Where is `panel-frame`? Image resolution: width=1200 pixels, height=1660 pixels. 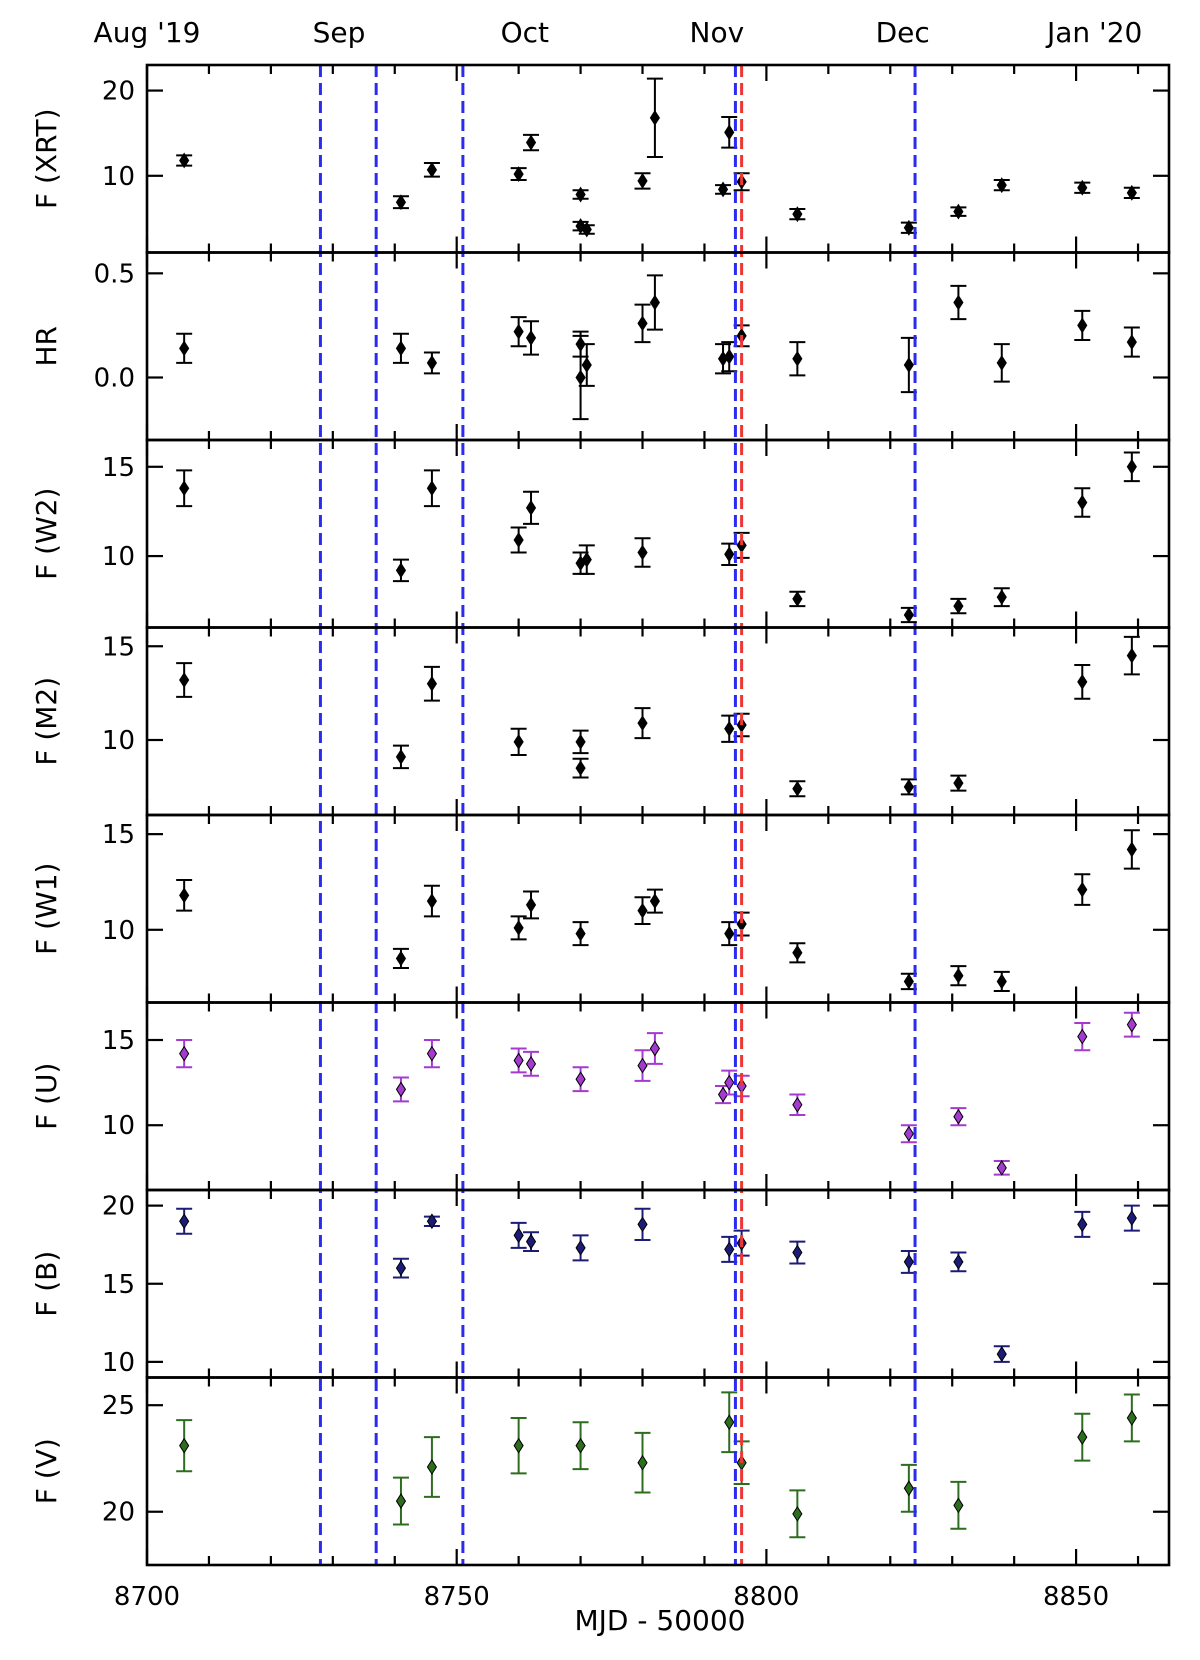 panel-frame is located at coordinates (658, 721).